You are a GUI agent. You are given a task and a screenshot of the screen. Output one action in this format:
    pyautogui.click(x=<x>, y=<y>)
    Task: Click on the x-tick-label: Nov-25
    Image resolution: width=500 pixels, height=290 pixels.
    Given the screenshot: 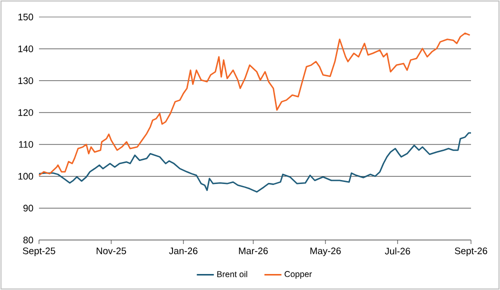 What is the action you would take?
    pyautogui.click(x=111, y=251)
    